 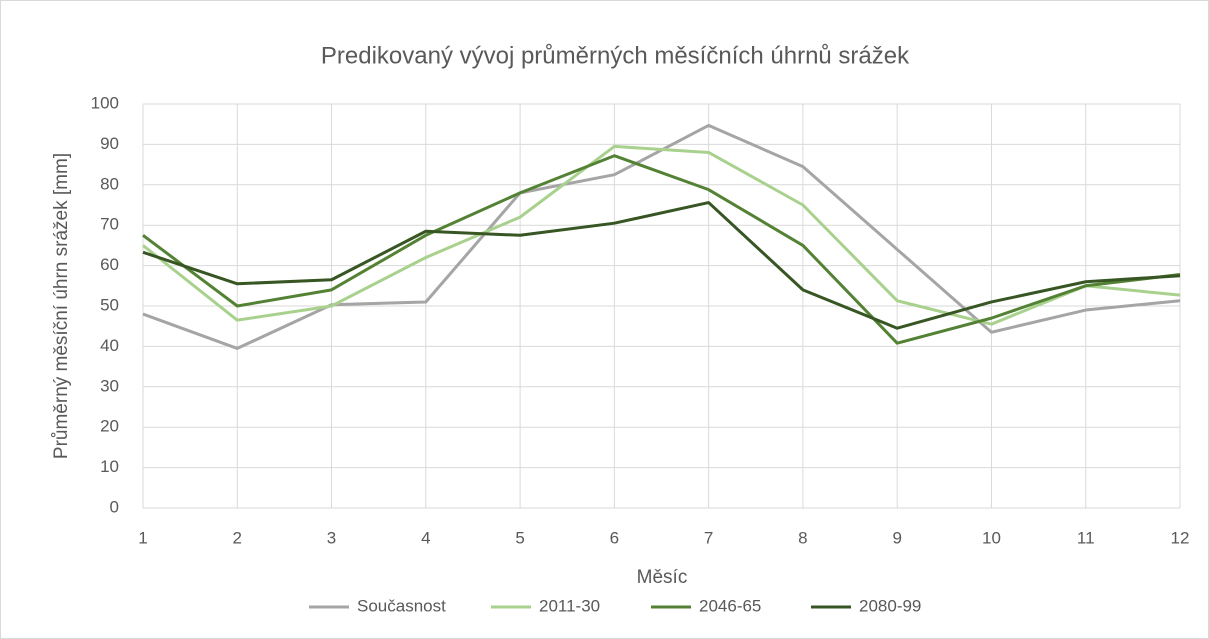 What do you see at coordinates (109, 345) in the screenshot?
I see `y-tick-label: 40` at bounding box center [109, 345].